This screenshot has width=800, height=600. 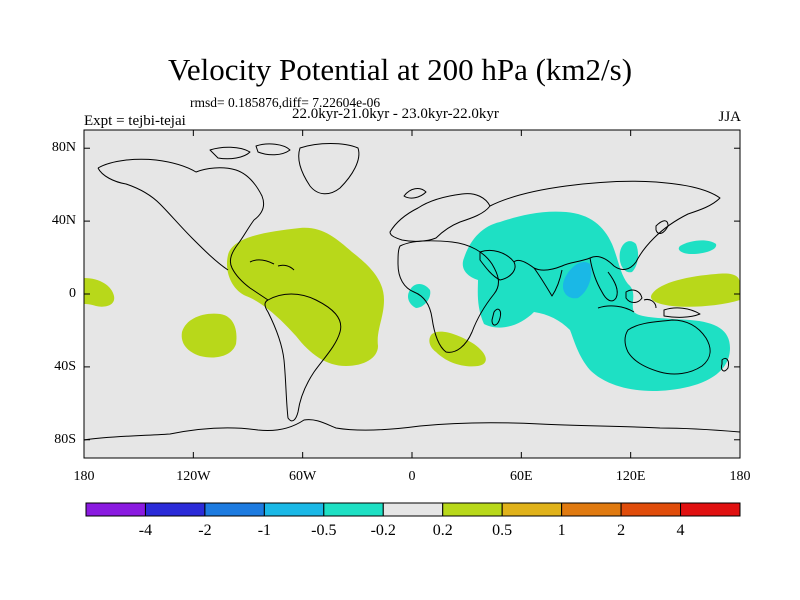 What do you see at coordinates (502, 530) in the screenshot?
I see `colorbar-label: 0.5` at bounding box center [502, 530].